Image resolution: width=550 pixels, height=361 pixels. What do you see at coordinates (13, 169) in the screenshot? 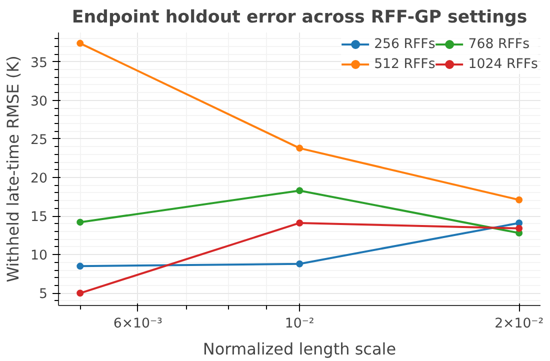
I see `y-axis-title: Withheld late-time RMSE (K)` at bounding box center [13, 169].